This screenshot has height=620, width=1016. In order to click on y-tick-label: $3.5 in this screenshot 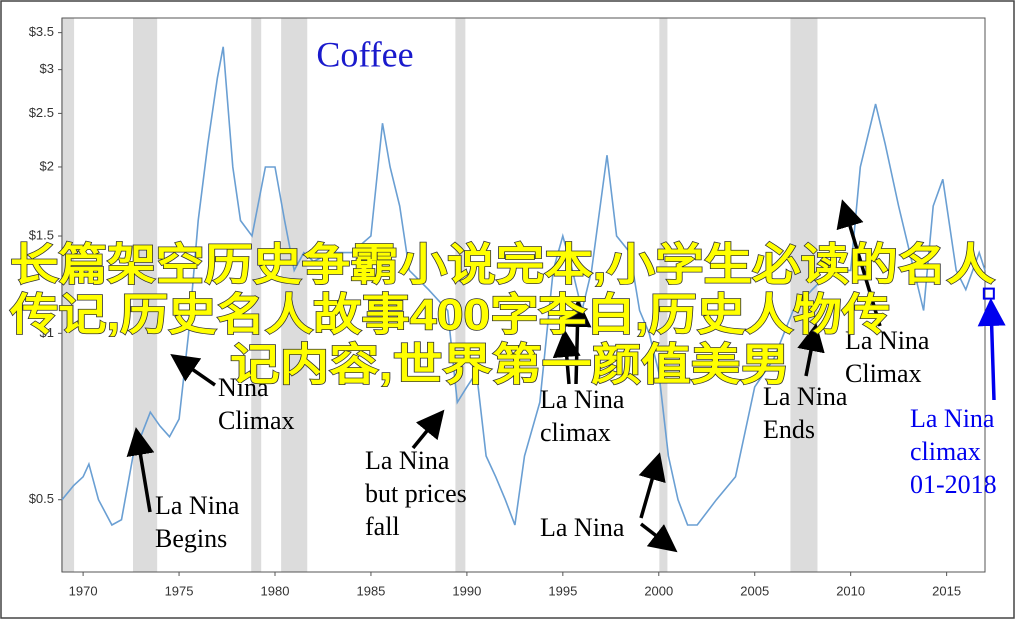, I will do `click(41, 31)`.